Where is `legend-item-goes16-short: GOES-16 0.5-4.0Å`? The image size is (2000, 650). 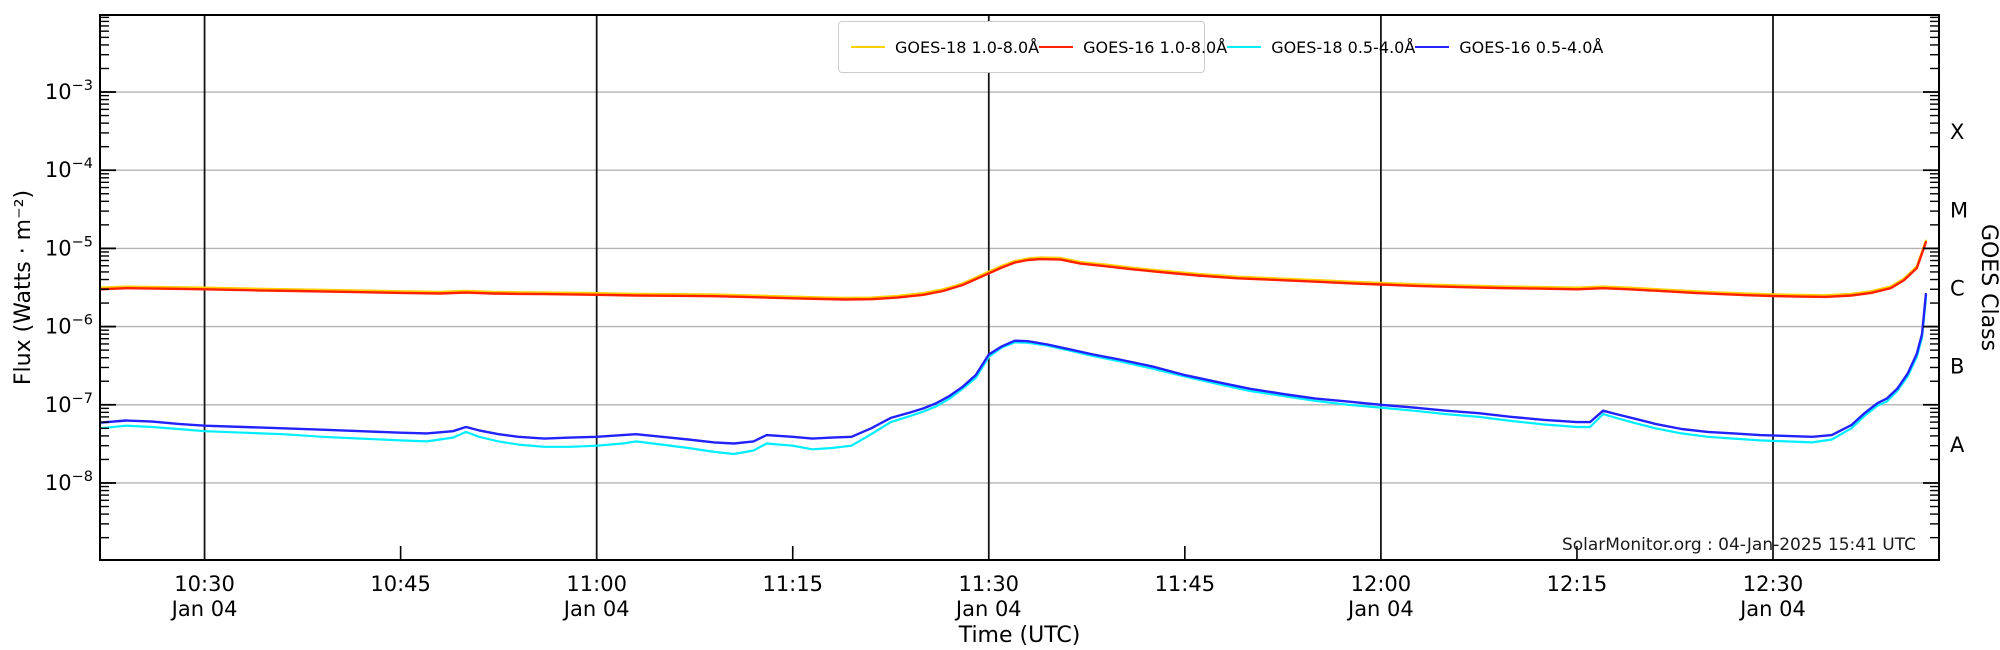 legend-item-goes16-short: GOES-16 0.5-4.0Å is located at coordinates (1509, 47).